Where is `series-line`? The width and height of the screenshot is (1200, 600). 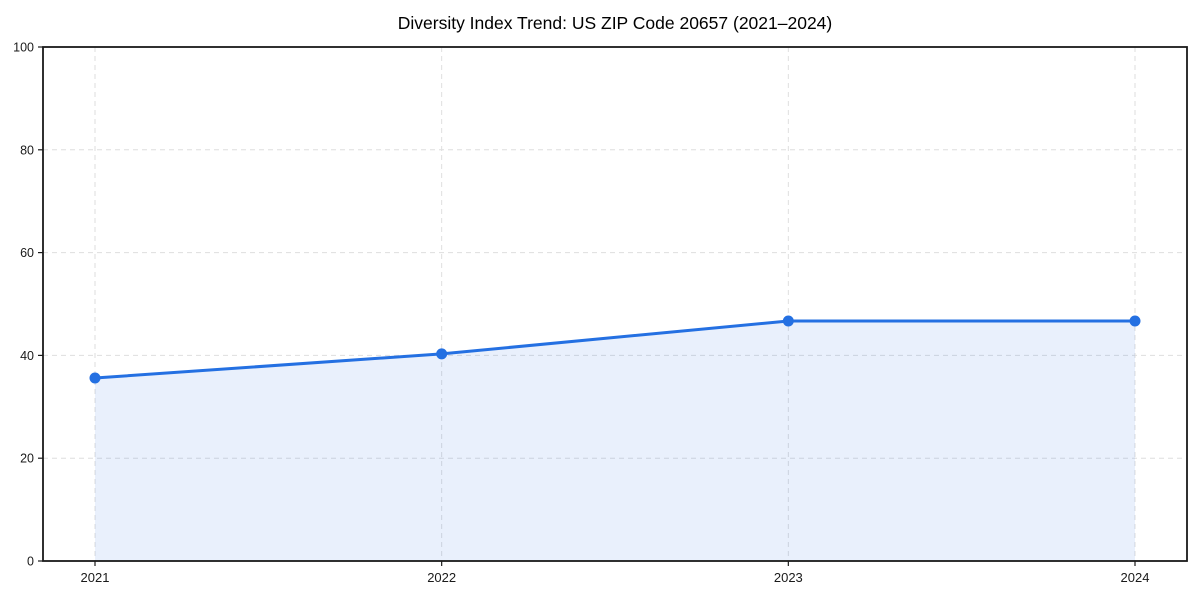
series-line is located at coordinates (615, 349).